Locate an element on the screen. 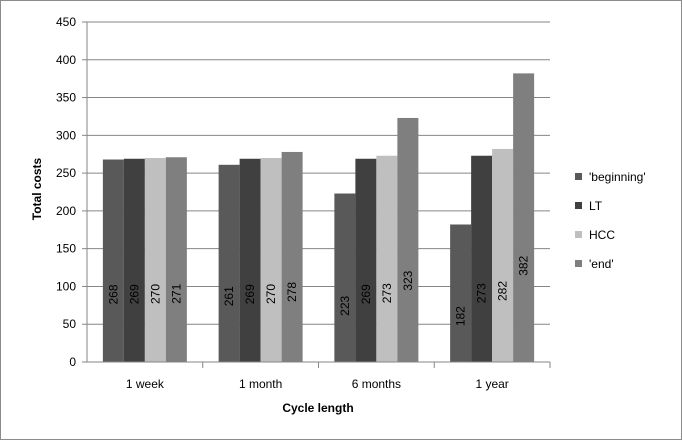  legend-label: 'beginning' is located at coordinates (617, 177).